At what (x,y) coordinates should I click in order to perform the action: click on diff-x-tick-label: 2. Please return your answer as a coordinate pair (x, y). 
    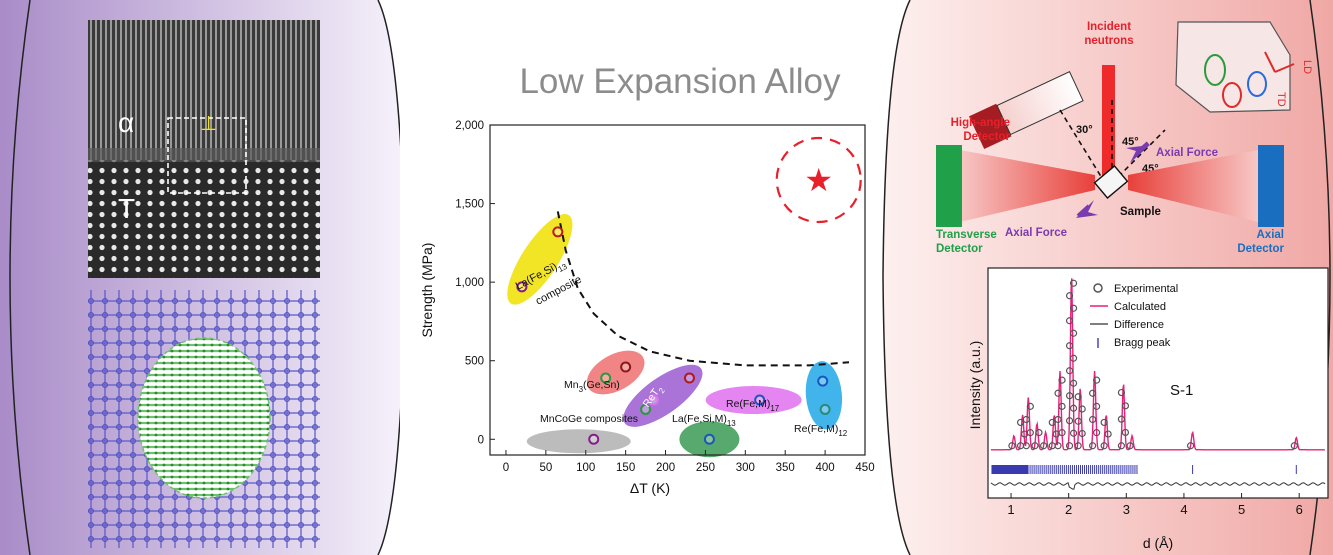
    Looking at the image, I should click on (1068, 509).